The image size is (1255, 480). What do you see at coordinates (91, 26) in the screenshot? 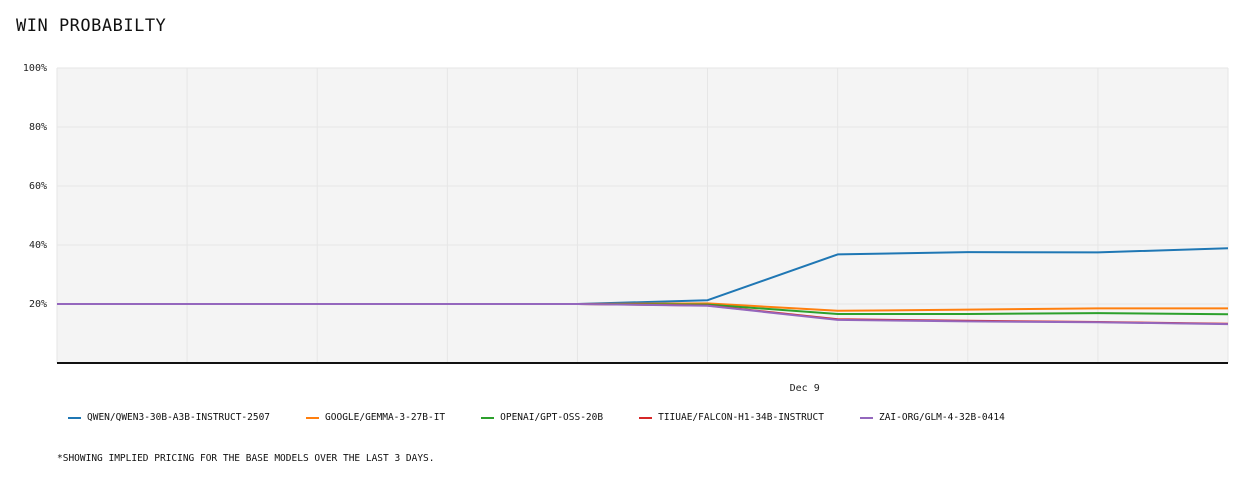
I see `chart-title: WIN PROBABILTY` at bounding box center [91, 26].